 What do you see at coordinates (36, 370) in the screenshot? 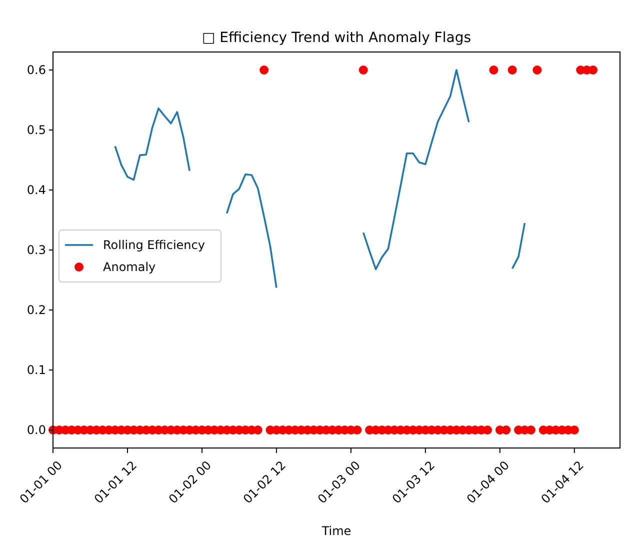
I see `y-tick-label: 0.1` at bounding box center [36, 370].